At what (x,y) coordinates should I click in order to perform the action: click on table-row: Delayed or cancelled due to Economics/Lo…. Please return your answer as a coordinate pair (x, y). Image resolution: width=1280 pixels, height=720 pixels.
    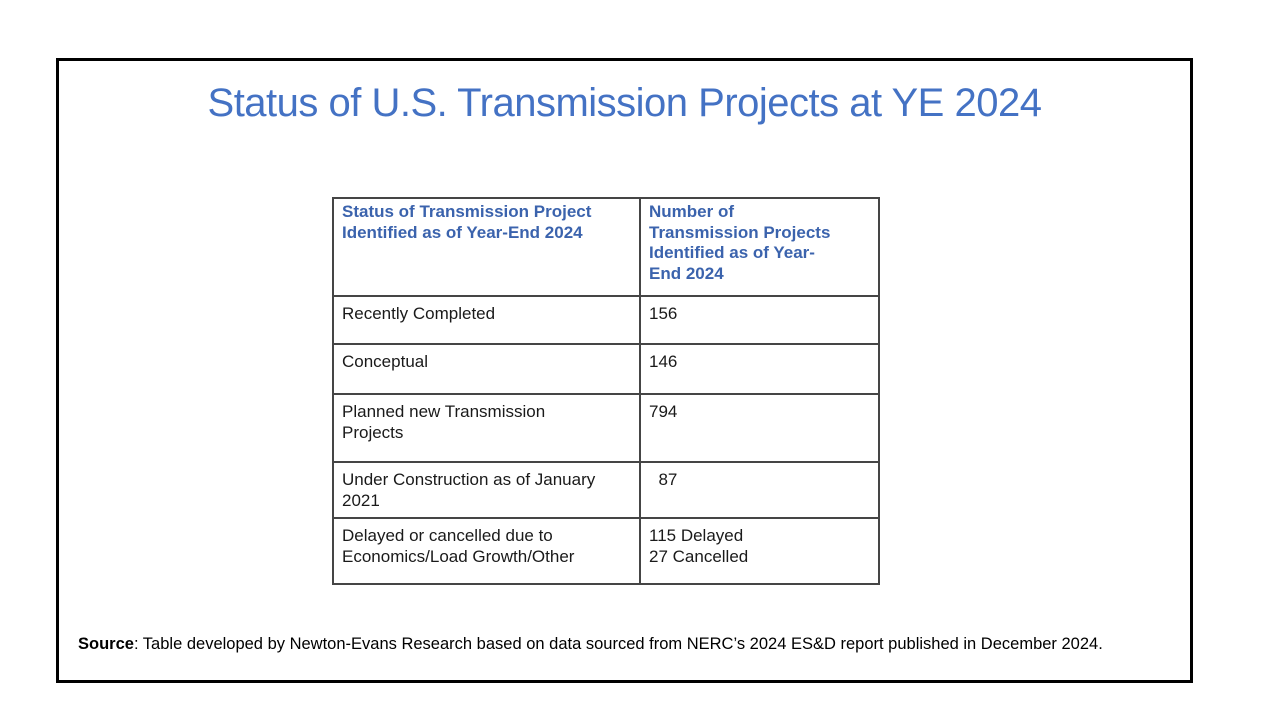
    Looking at the image, I should click on (606, 551).